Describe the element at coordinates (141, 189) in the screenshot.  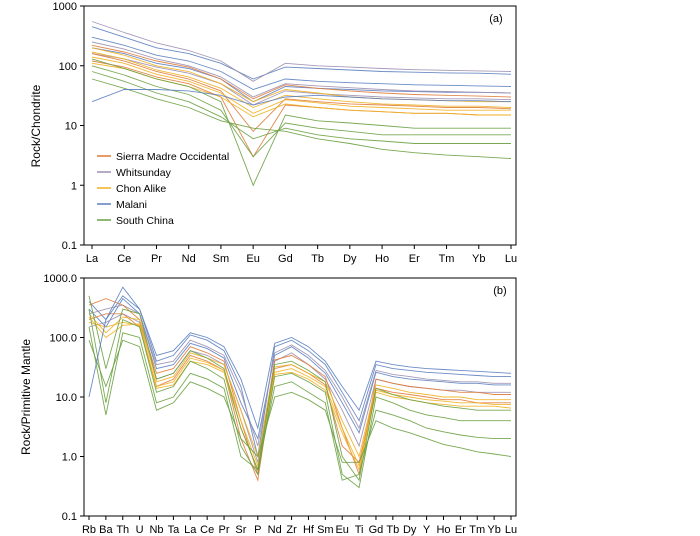
I see `legend-label: Chon Alike` at that location.